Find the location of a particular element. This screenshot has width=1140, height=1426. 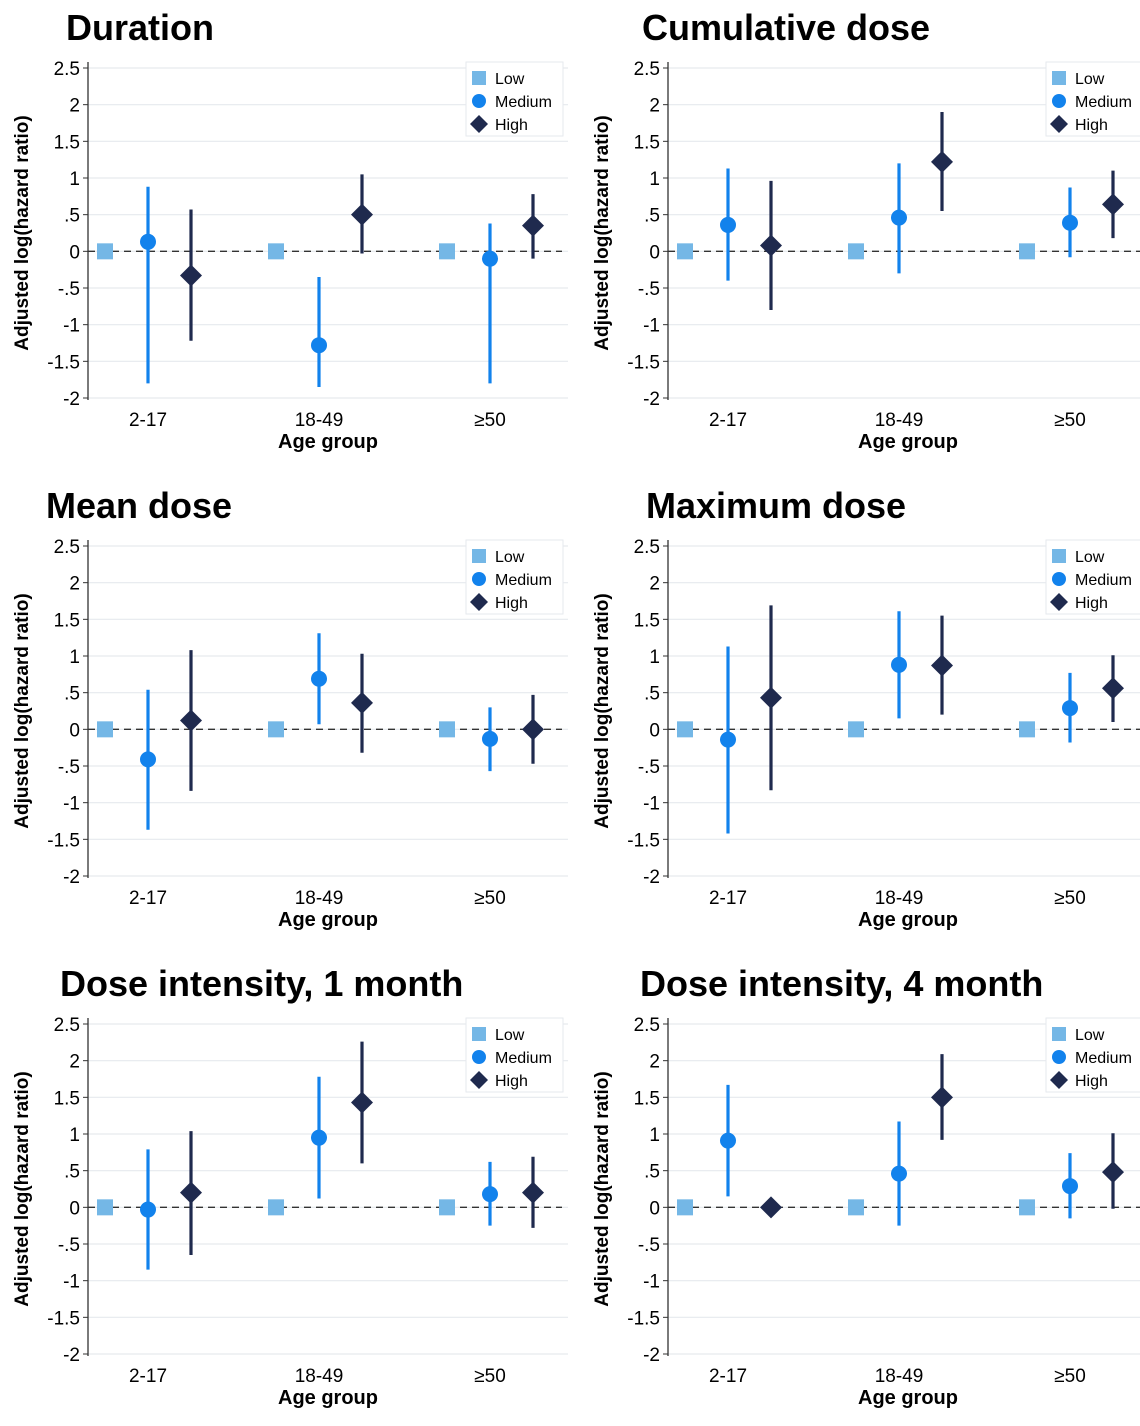

chart-title: Cumulative dose is located at coordinates (786, 27).